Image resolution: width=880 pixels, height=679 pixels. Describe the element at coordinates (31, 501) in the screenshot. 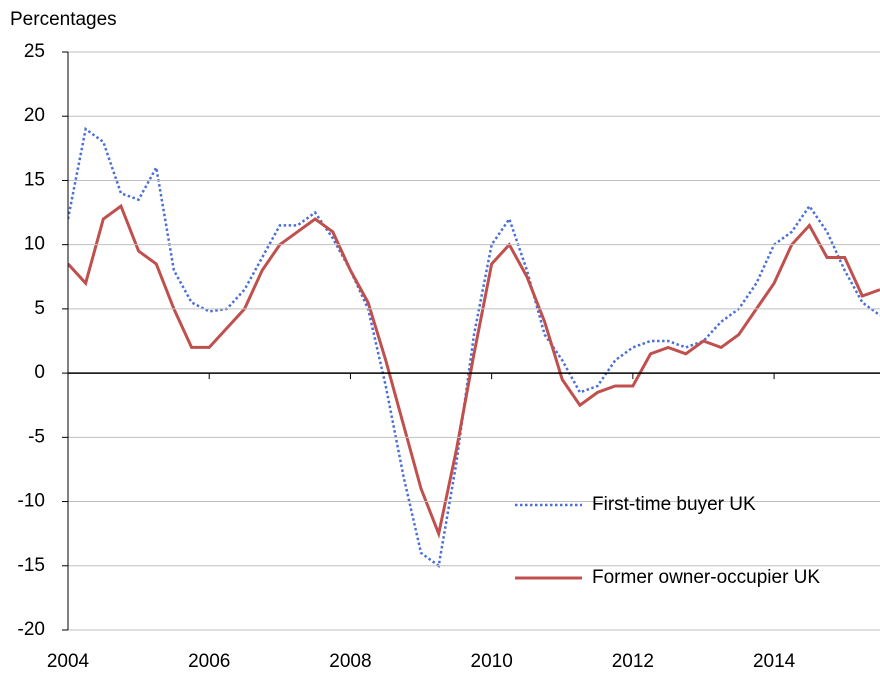

I see `y-tick-label: -10` at that location.